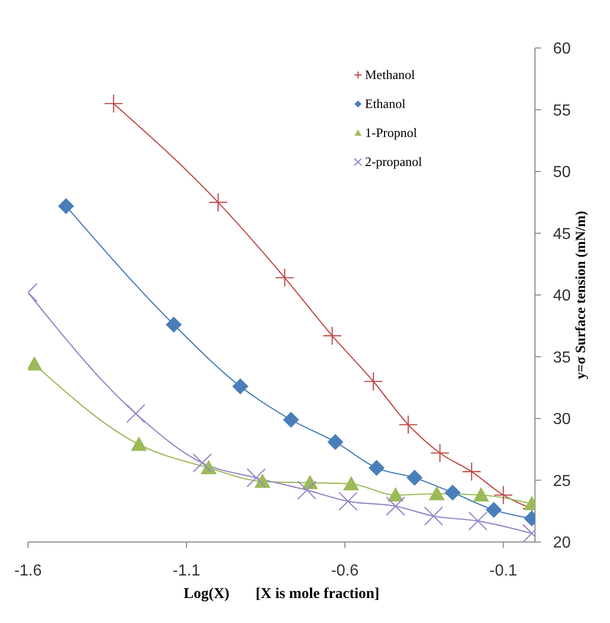  I want to click on y-tick-label: 60, so click(562, 49).